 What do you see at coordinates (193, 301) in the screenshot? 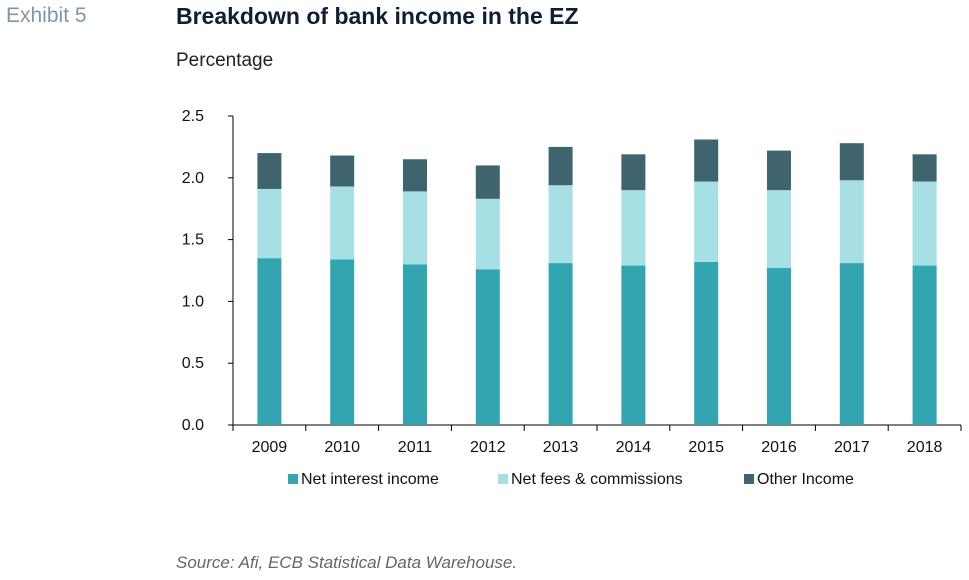
I see `y-tick-label: 1.0` at bounding box center [193, 301].